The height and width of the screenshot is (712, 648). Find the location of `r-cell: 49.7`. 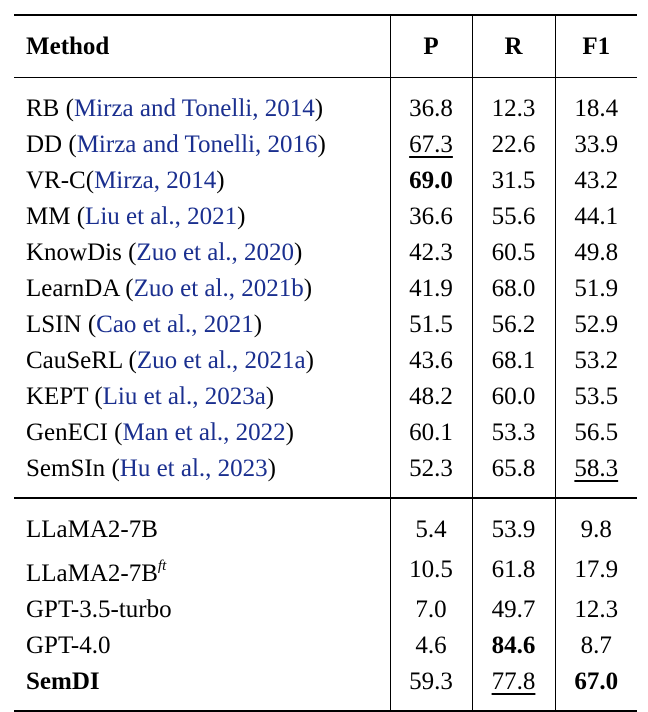

r-cell: 49.7 is located at coordinates (513, 610).